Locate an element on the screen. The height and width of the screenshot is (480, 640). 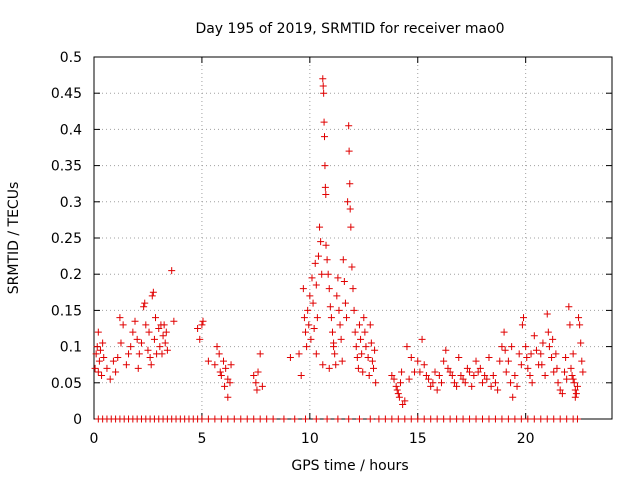
y-tick-label: 0.25 is located at coordinates (66, 239).